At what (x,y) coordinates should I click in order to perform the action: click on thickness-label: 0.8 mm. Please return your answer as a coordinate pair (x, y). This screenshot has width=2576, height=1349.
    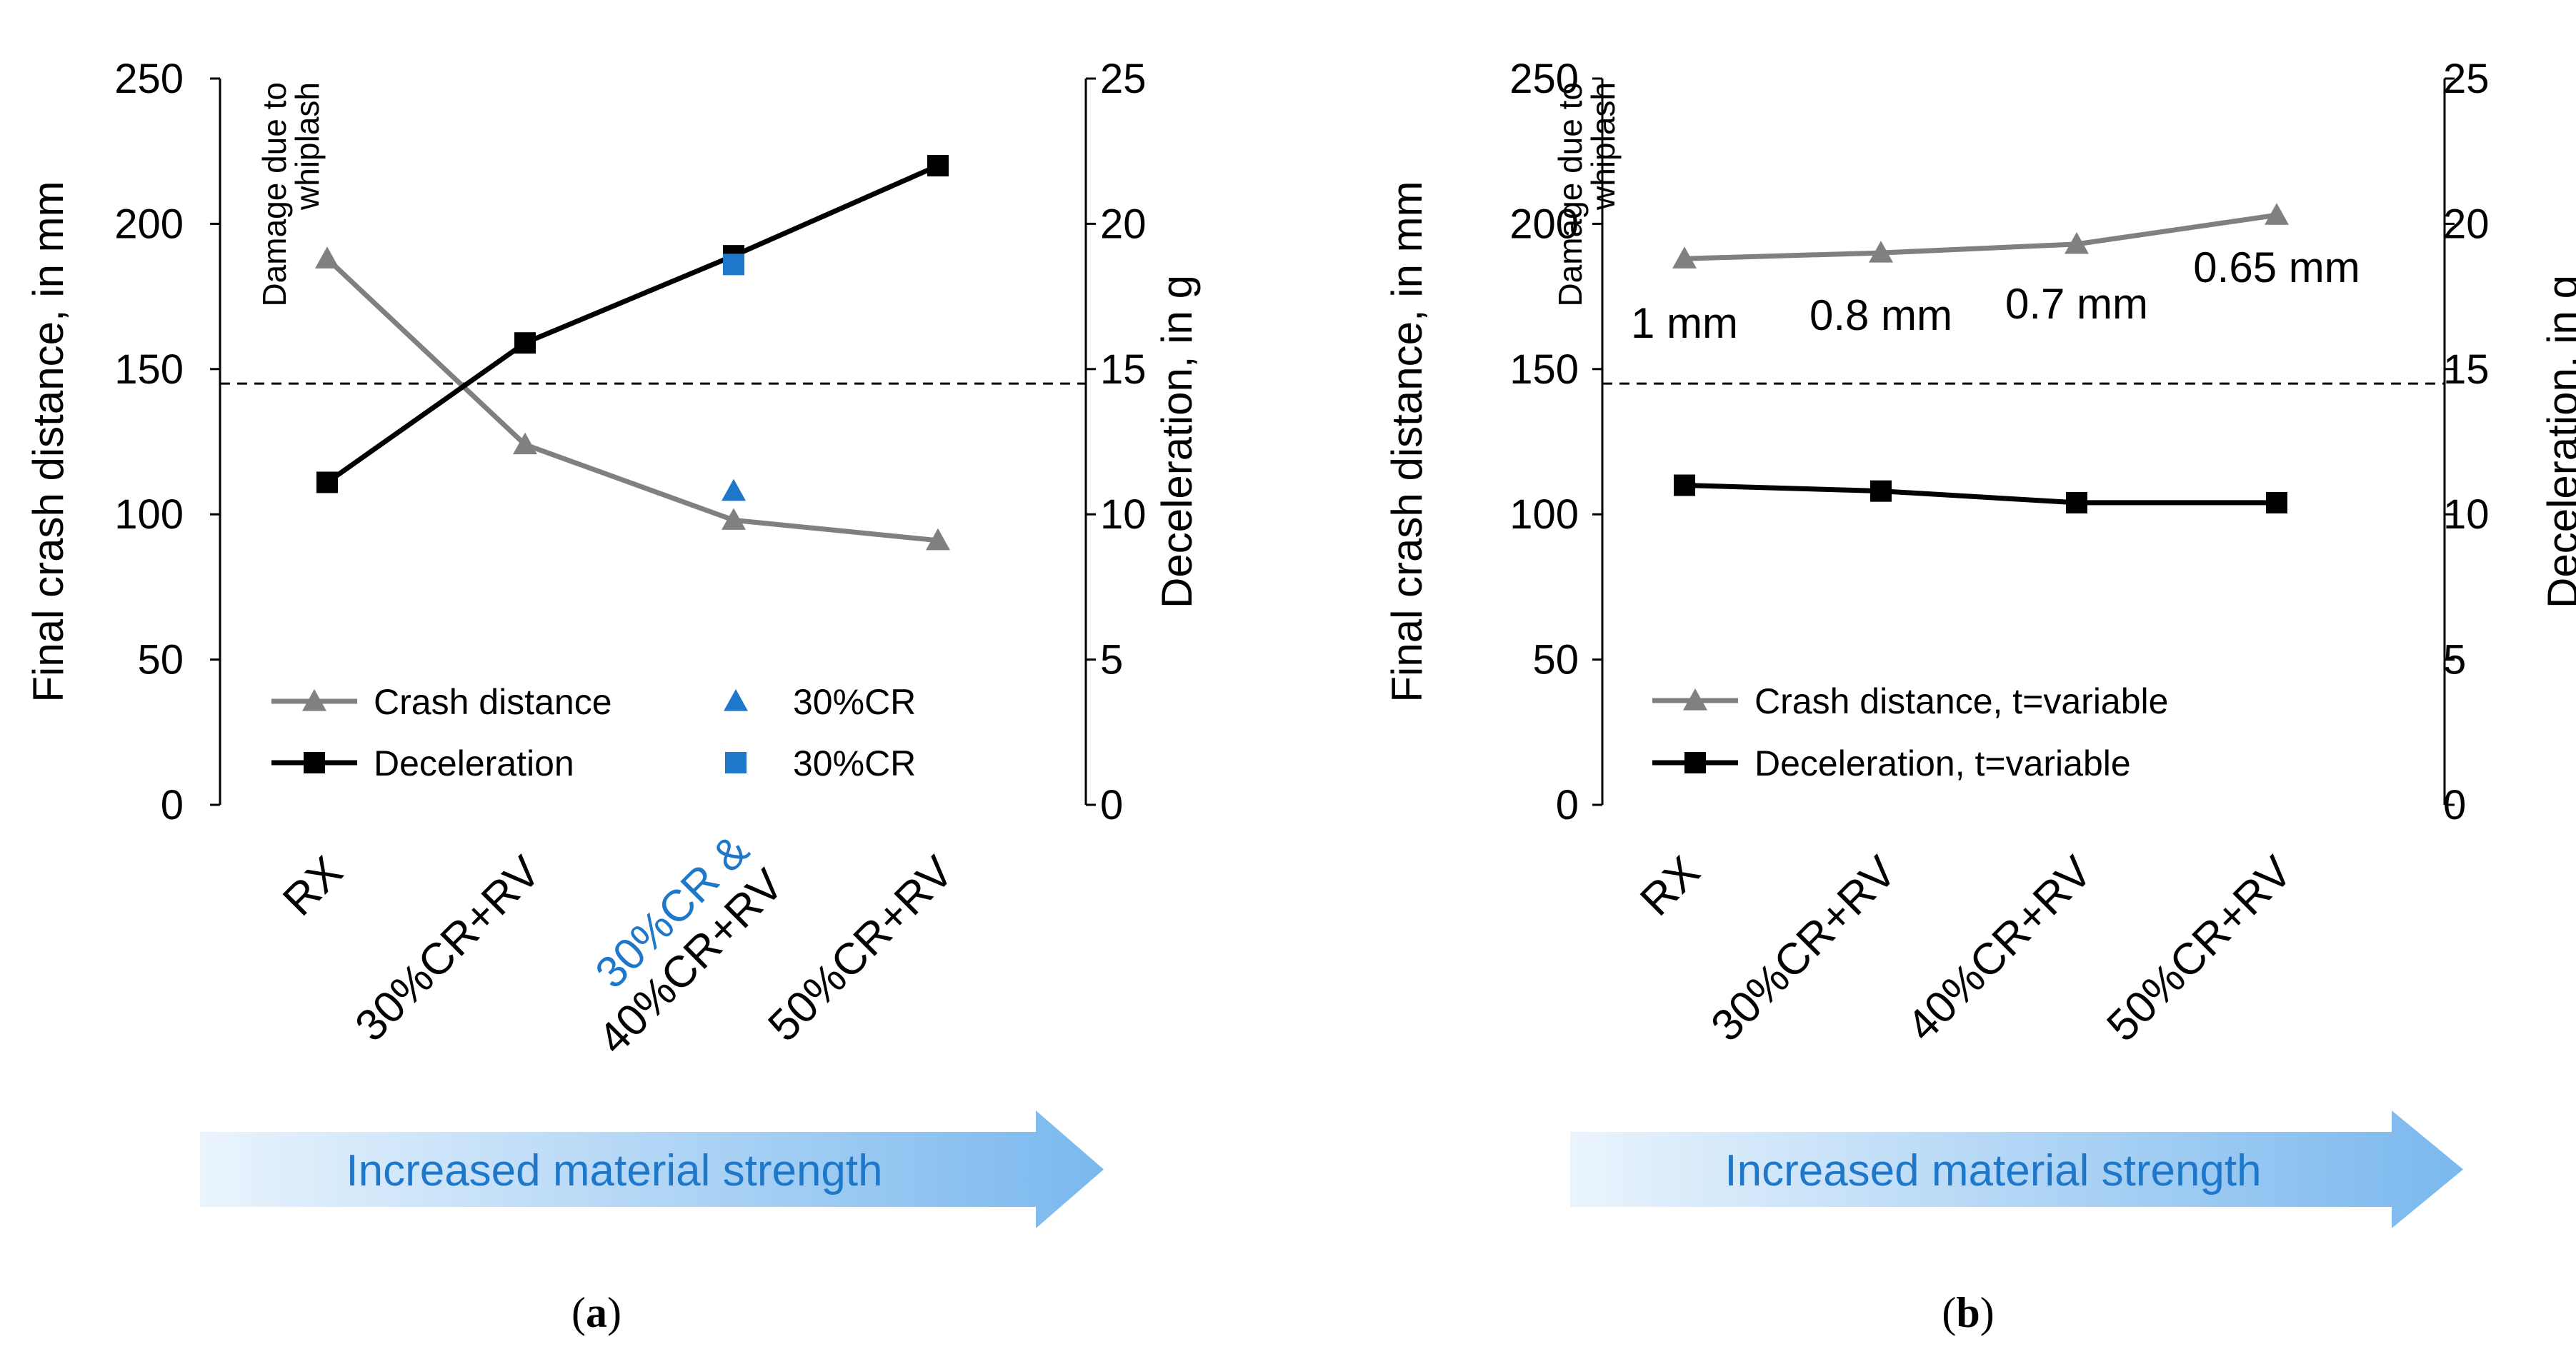
    Looking at the image, I should click on (1881, 315).